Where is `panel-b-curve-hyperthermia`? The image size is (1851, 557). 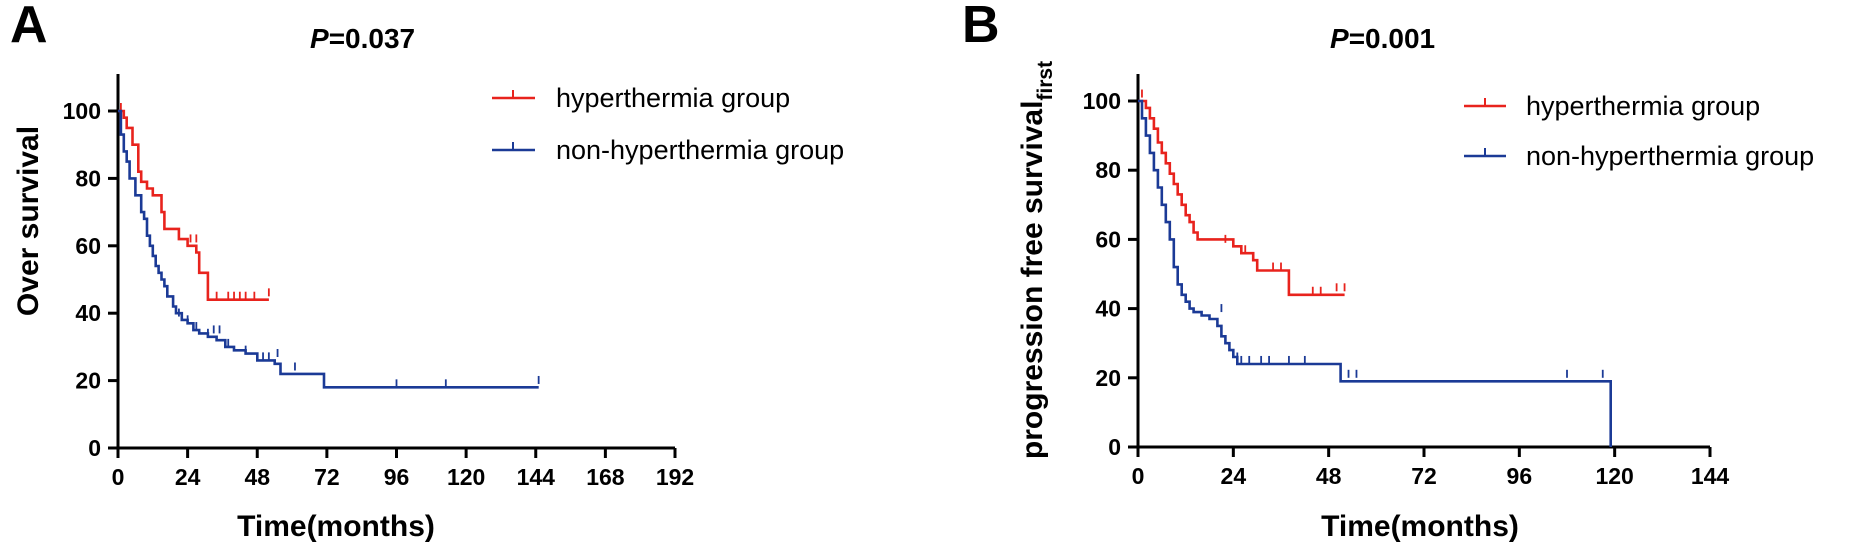
panel-b-curve-hyperthermia is located at coordinates (1241, 198).